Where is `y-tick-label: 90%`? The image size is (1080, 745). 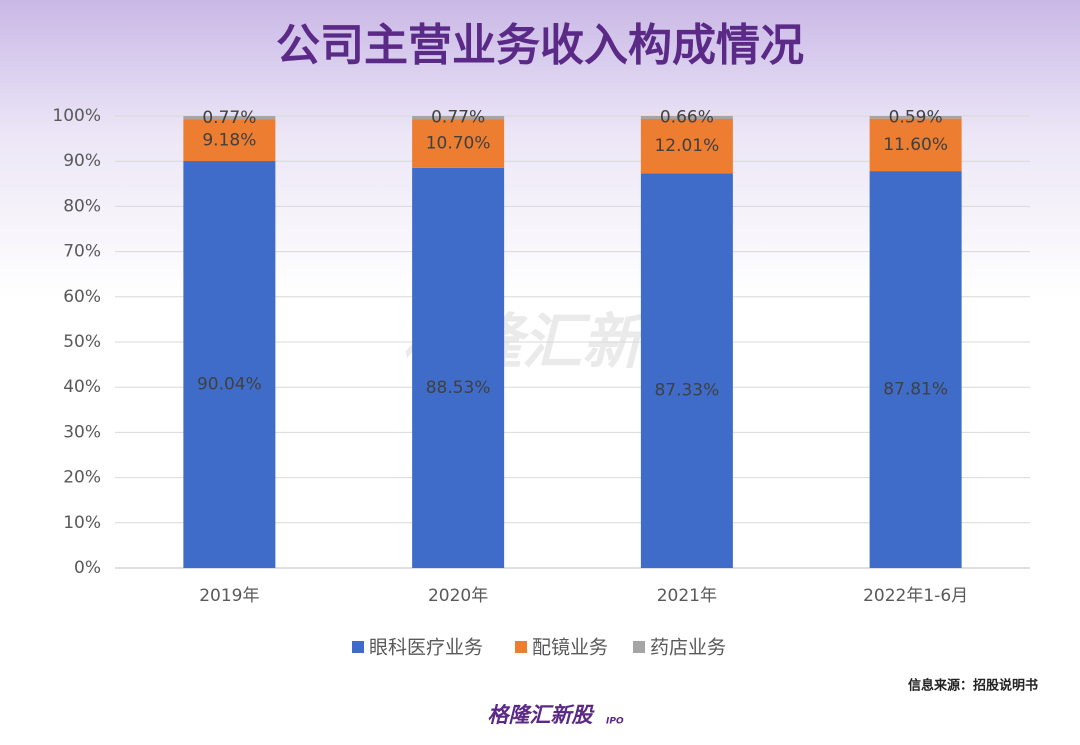
y-tick-label: 90% is located at coordinates (82, 161).